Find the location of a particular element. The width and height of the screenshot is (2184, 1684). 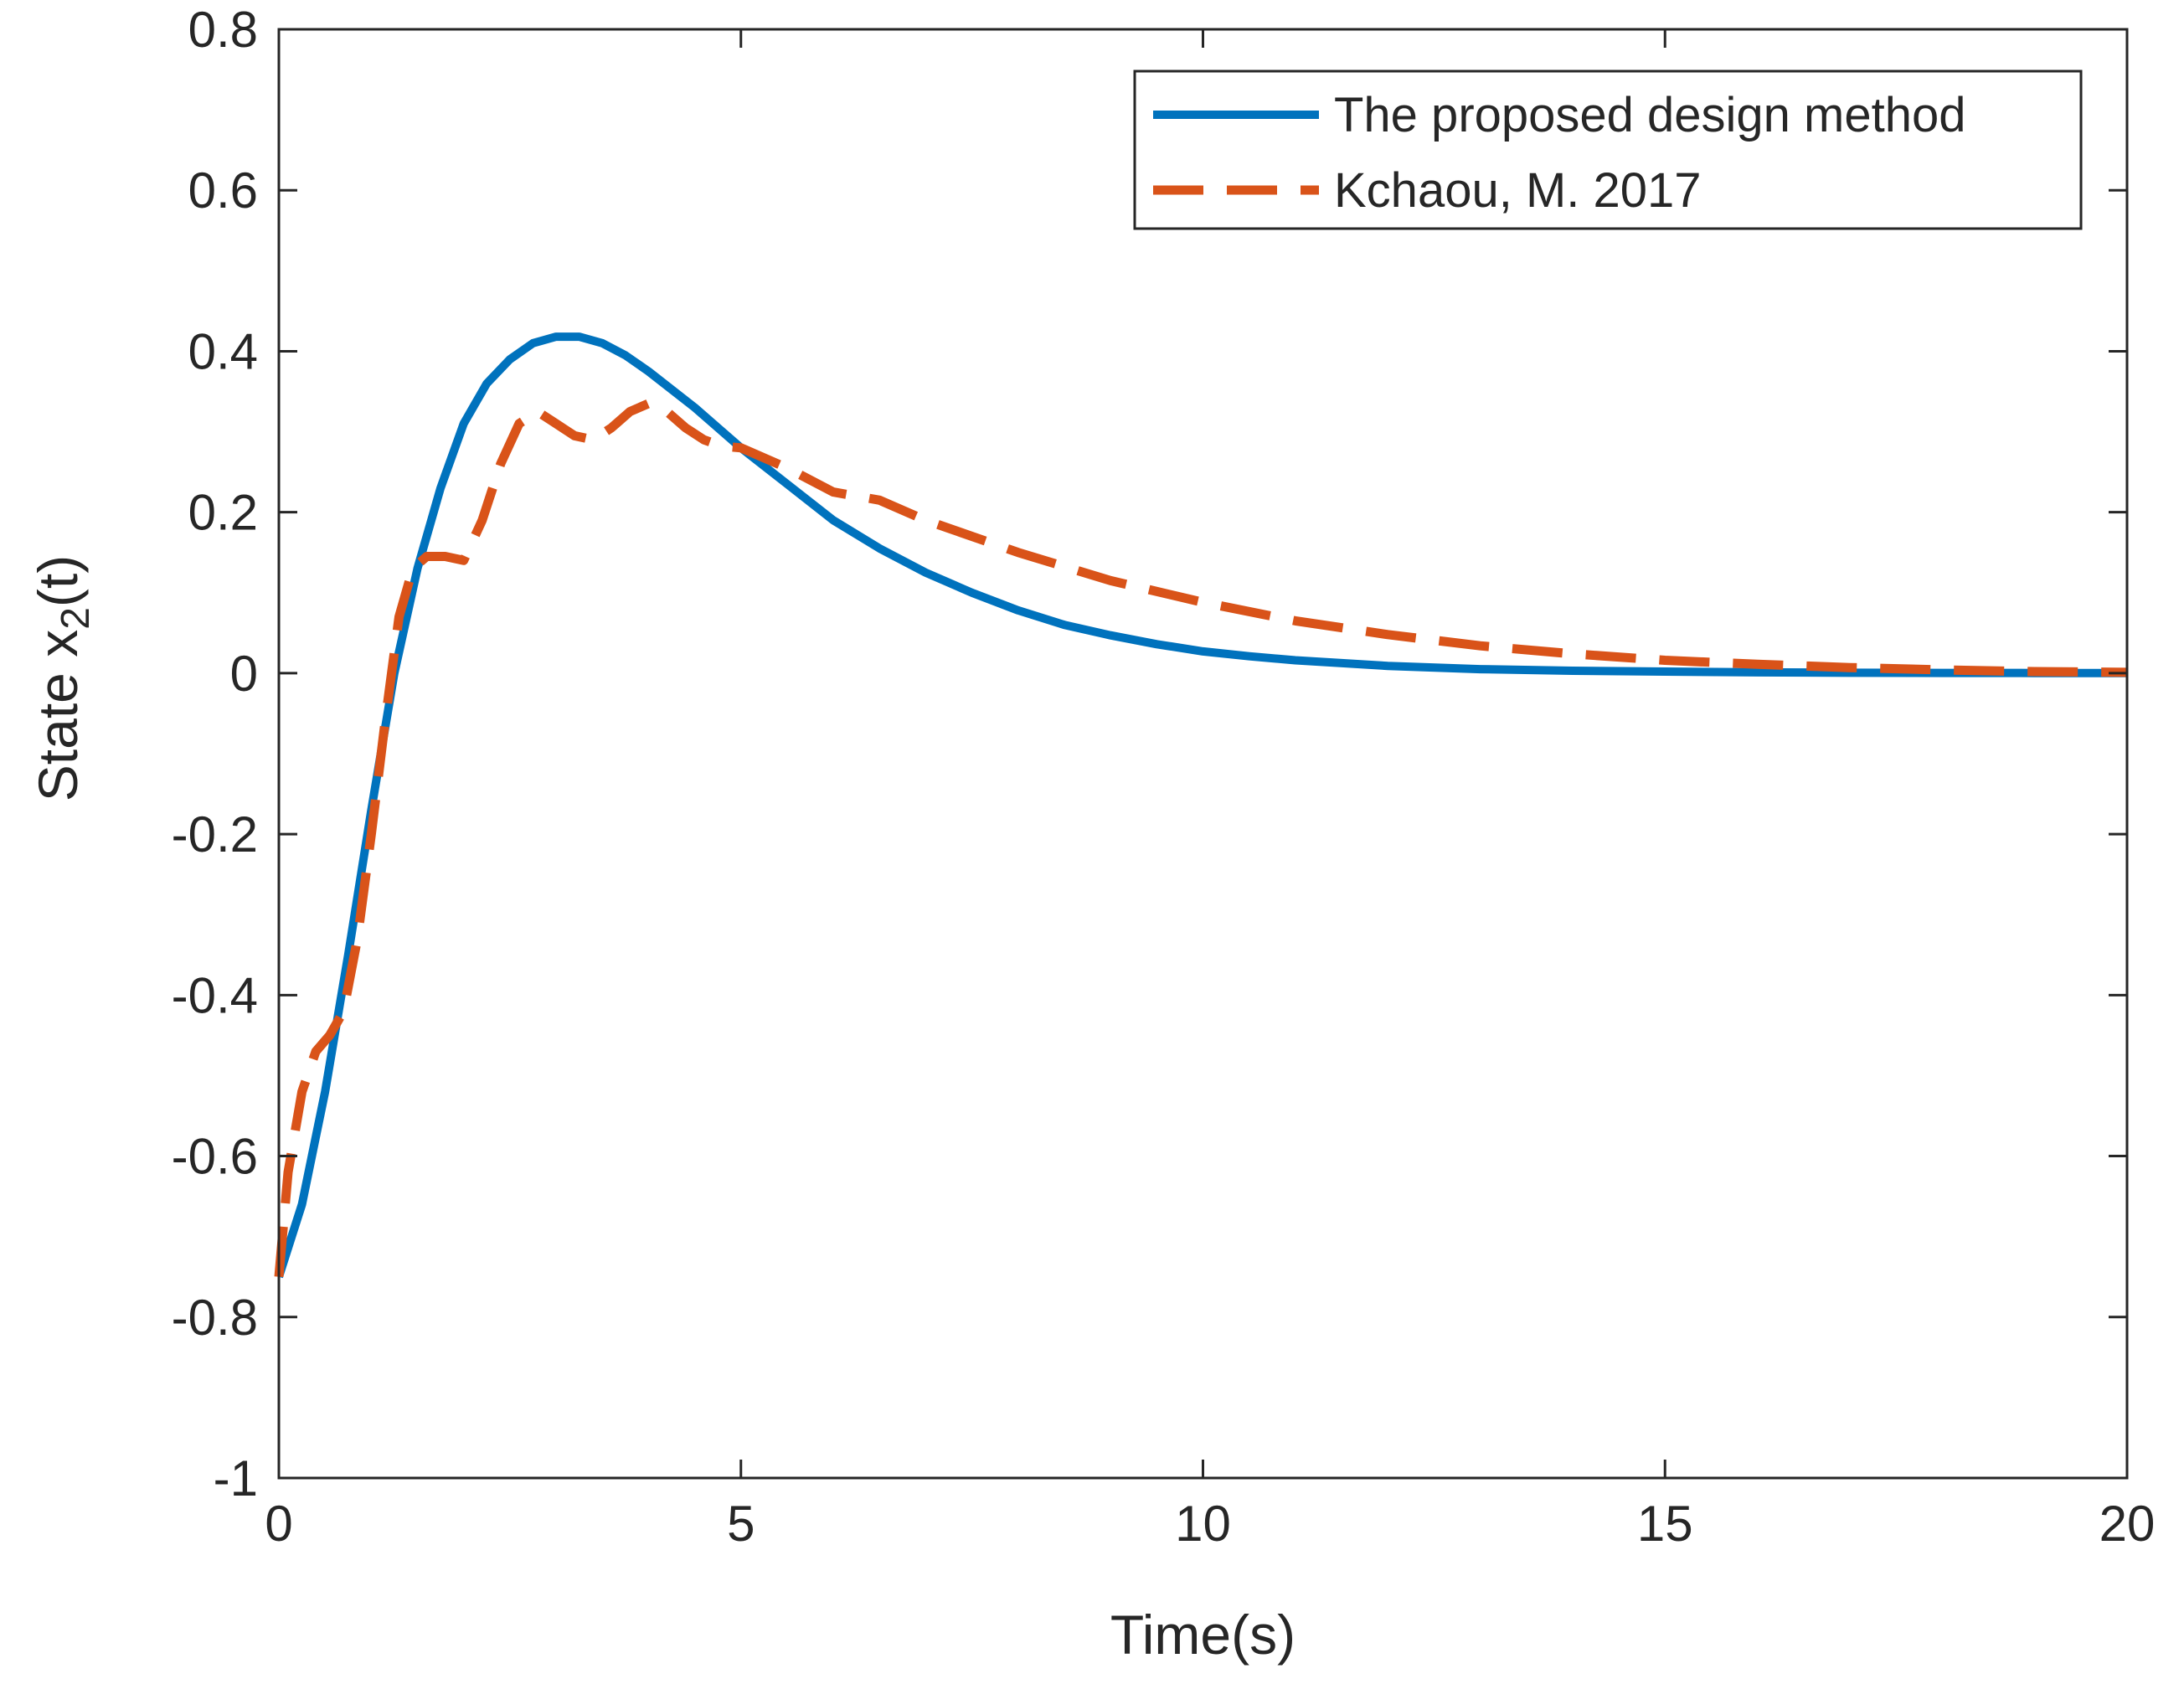

legend-label-kchaou: Kchaou, M. 2017 is located at coordinates (1518, 190).